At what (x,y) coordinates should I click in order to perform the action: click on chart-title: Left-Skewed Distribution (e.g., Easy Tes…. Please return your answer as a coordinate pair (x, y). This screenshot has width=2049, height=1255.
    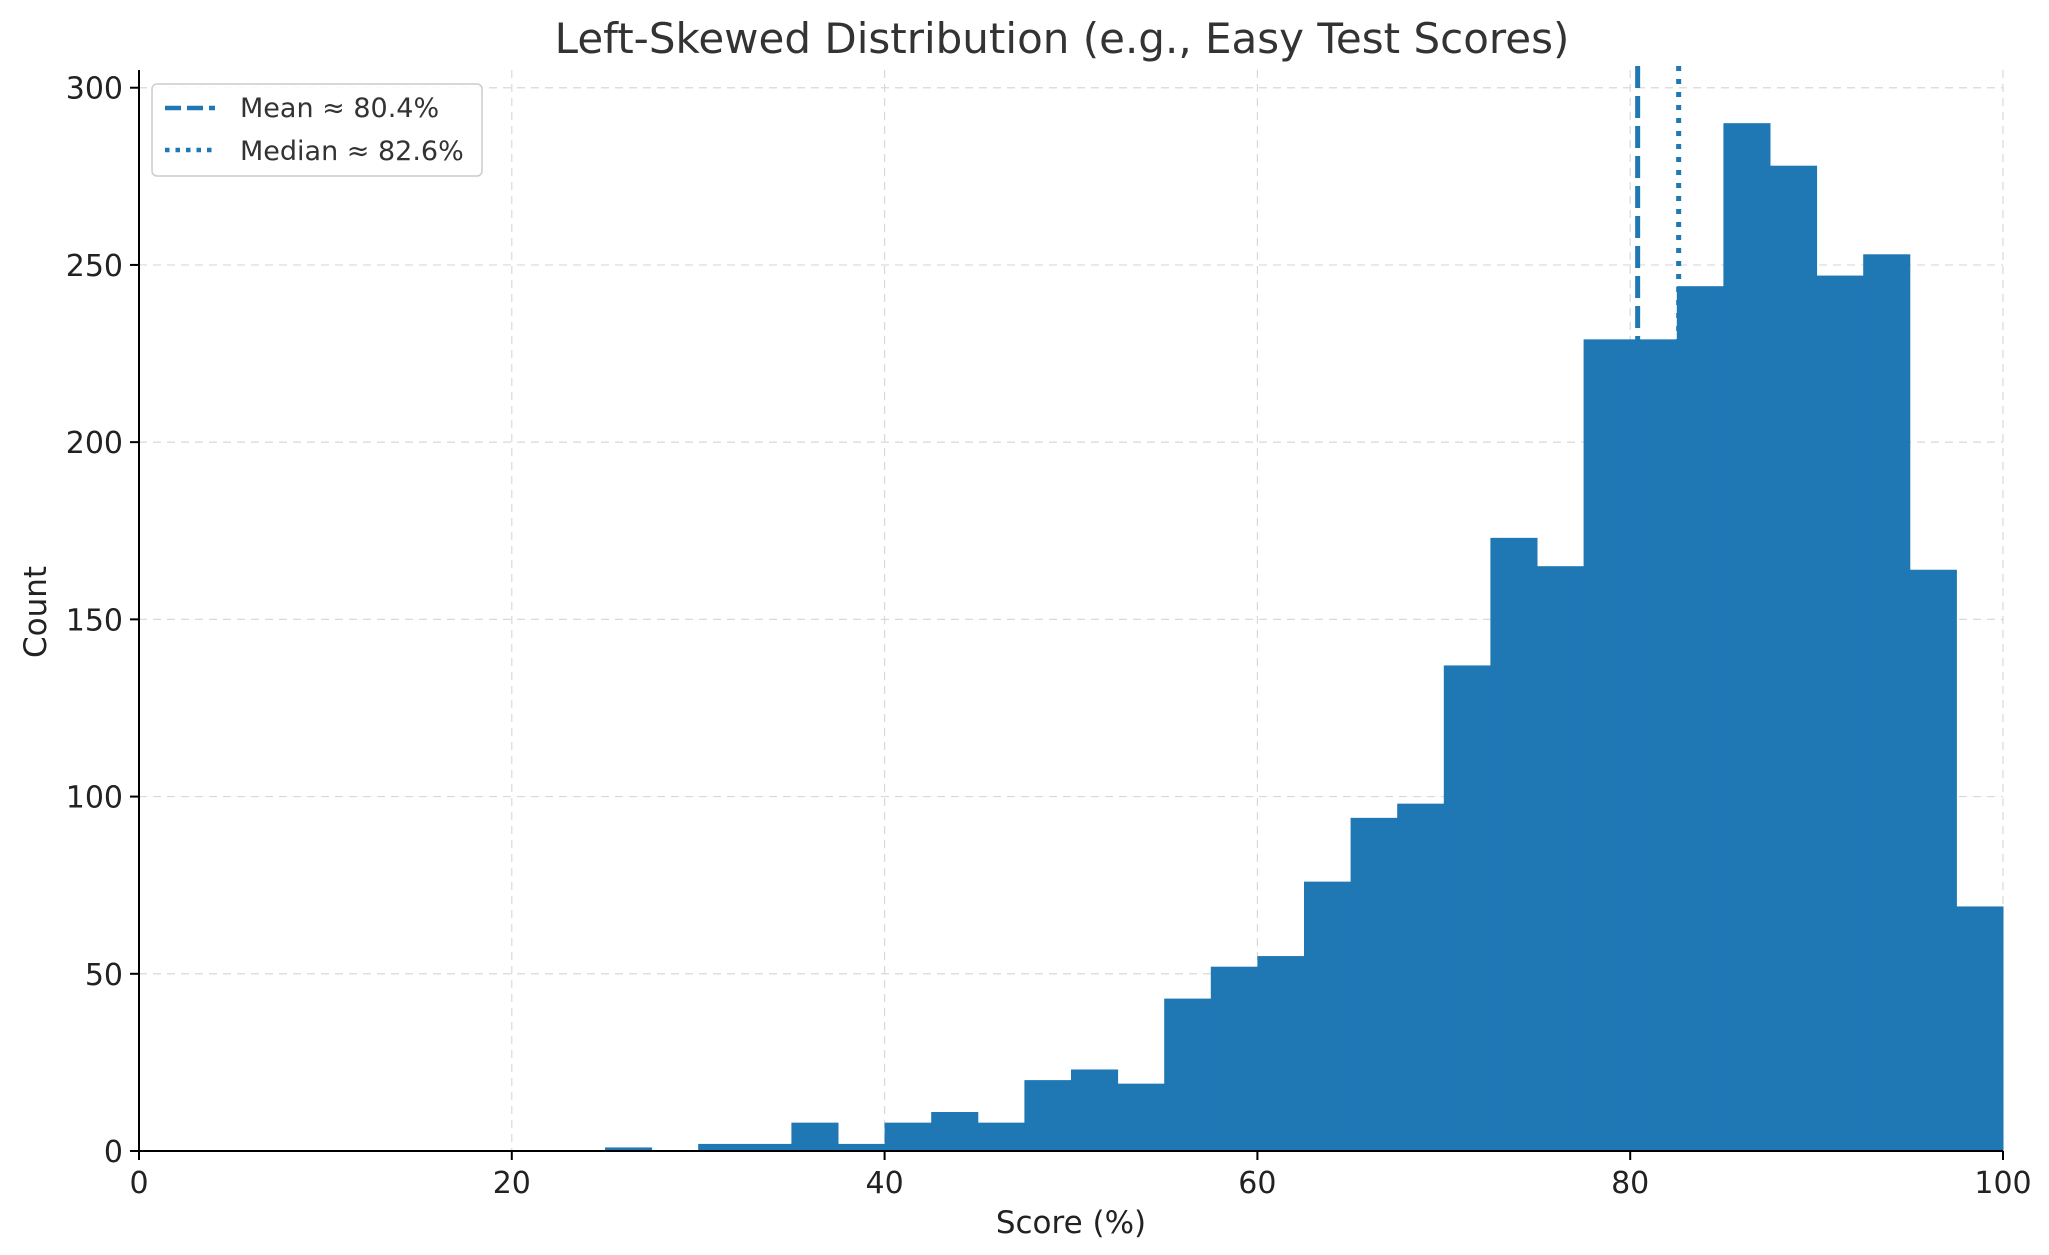
    Looking at the image, I should click on (1062, 38).